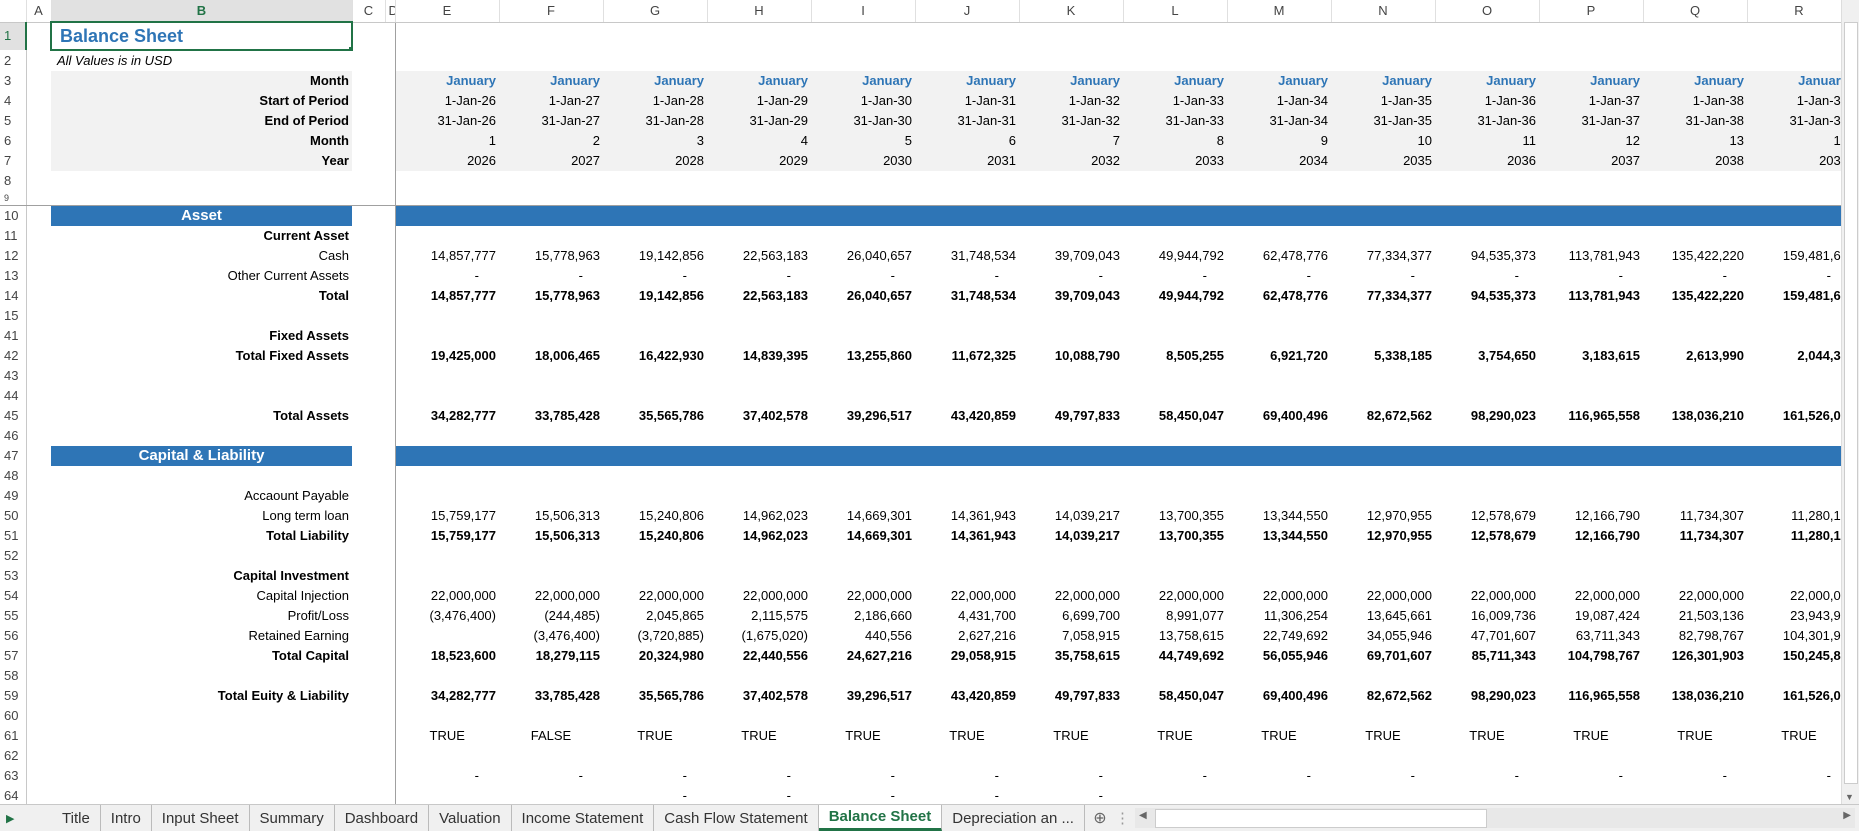 The height and width of the screenshot is (831, 1859). I want to click on value-cell: 19,425,000, so click(463, 355).